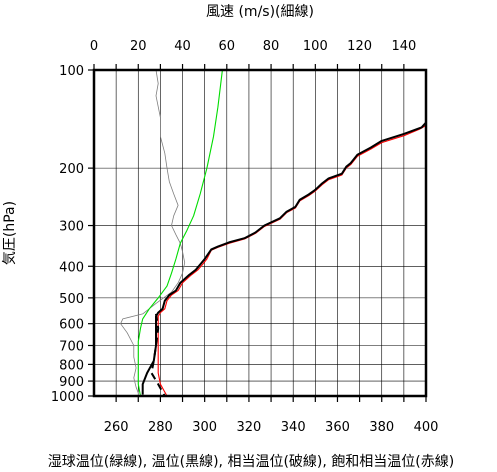  What do you see at coordinates (359, 46) in the screenshot?
I see `wind-tick-label: 120` at bounding box center [359, 46].